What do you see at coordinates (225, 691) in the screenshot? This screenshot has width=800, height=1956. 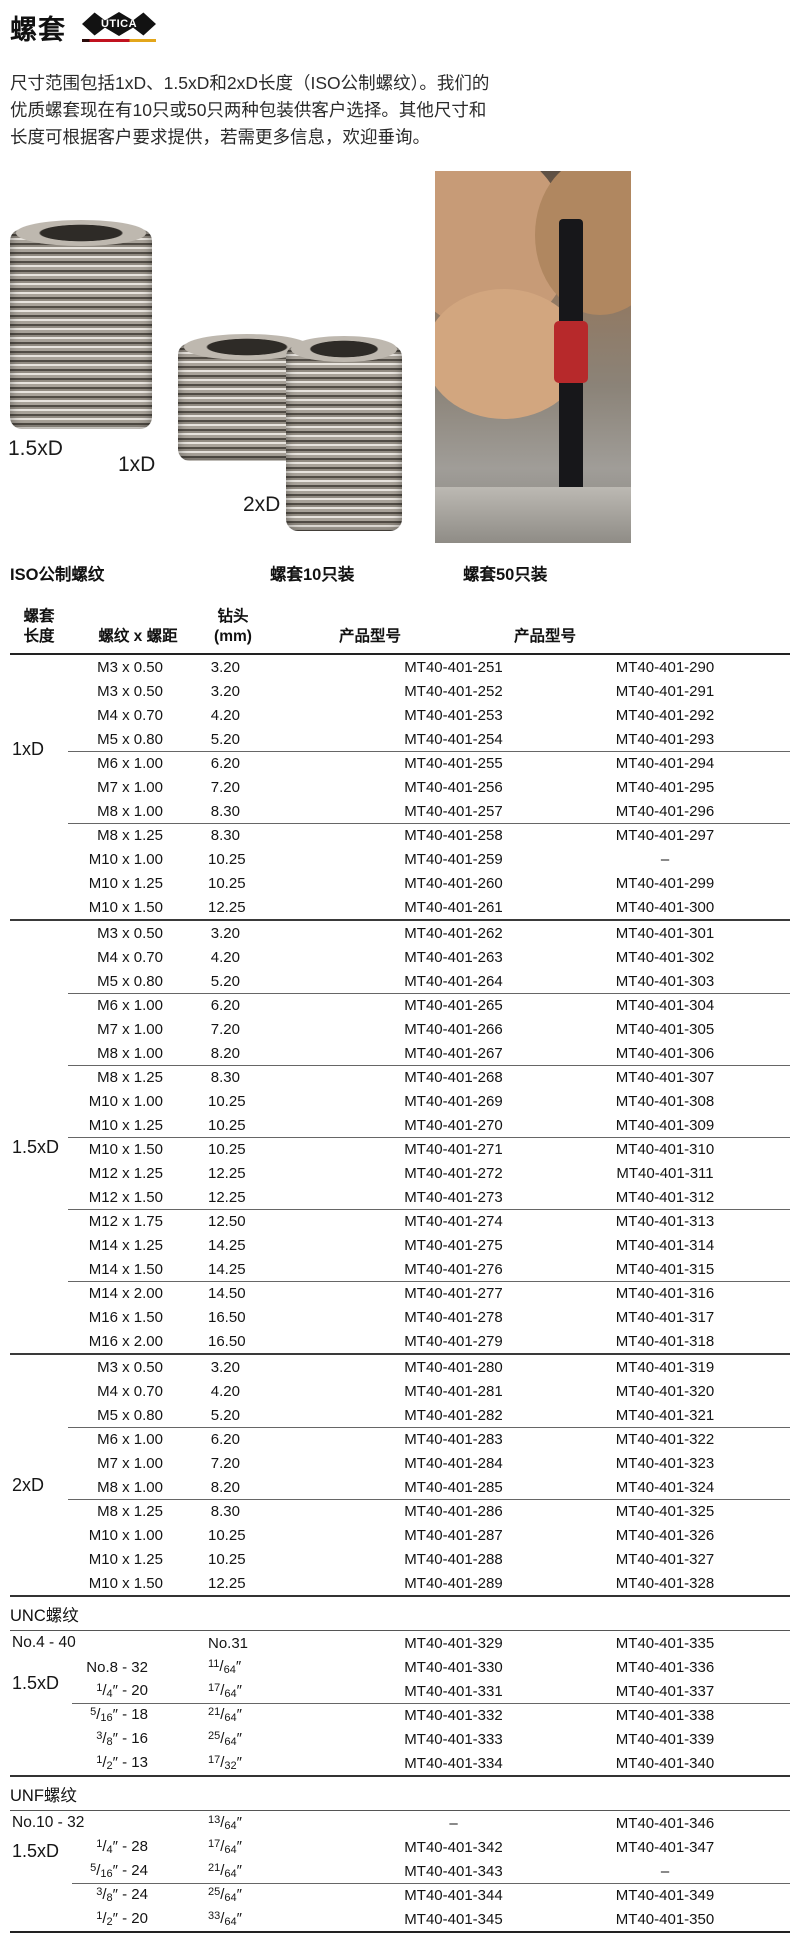 I see `drill-cell: 3.20` at bounding box center [225, 691].